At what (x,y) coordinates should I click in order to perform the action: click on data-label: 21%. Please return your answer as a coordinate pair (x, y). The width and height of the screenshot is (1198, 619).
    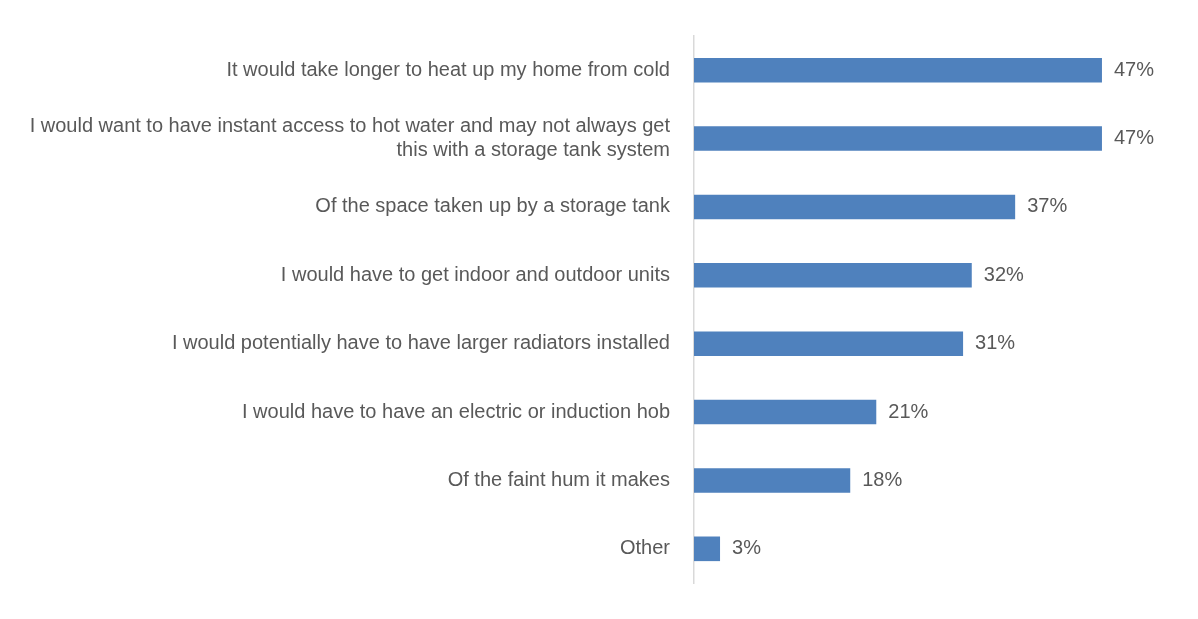
    Looking at the image, I should click on (908, 410).